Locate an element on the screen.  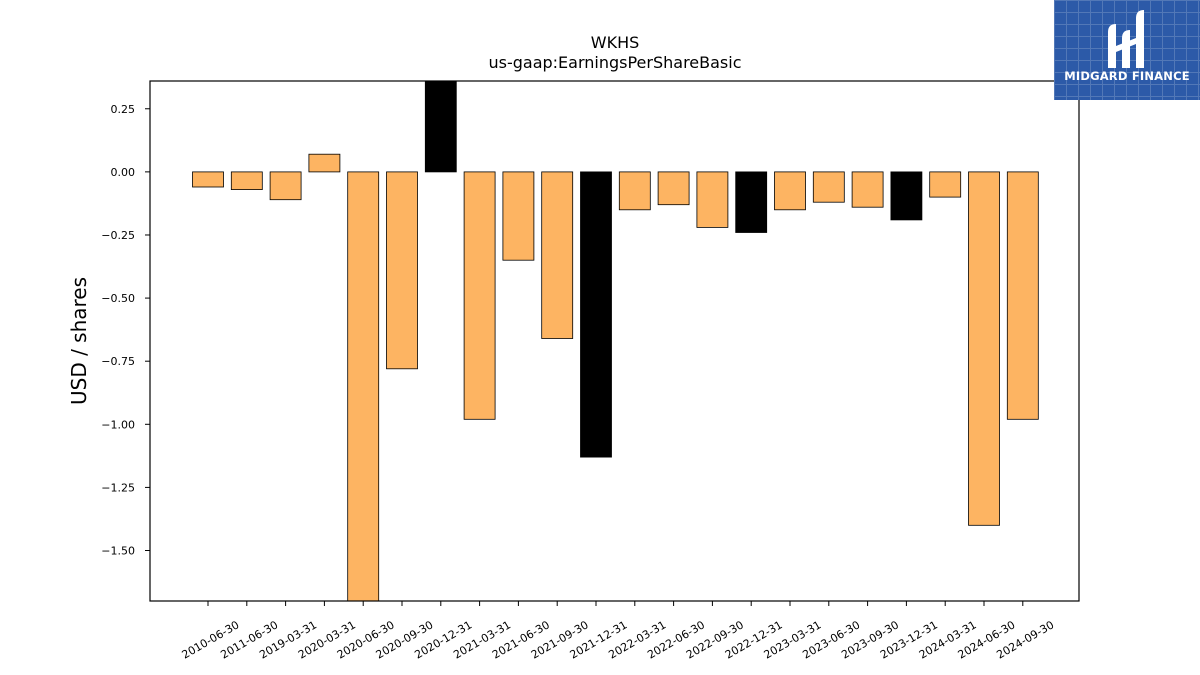
y-axis-label: USD / shares is located at coordinates (79, 341).